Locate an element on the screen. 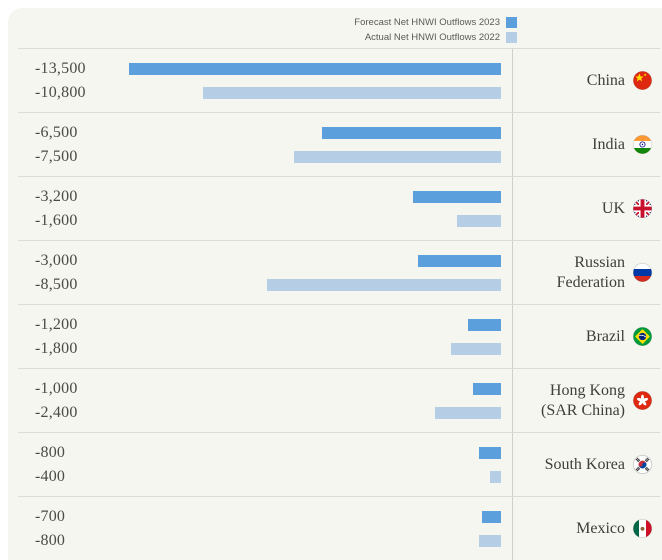 Image resolution: width=662 pixels, height=560 pixels. country-label: Mexico is located at coordinates (600, 528).